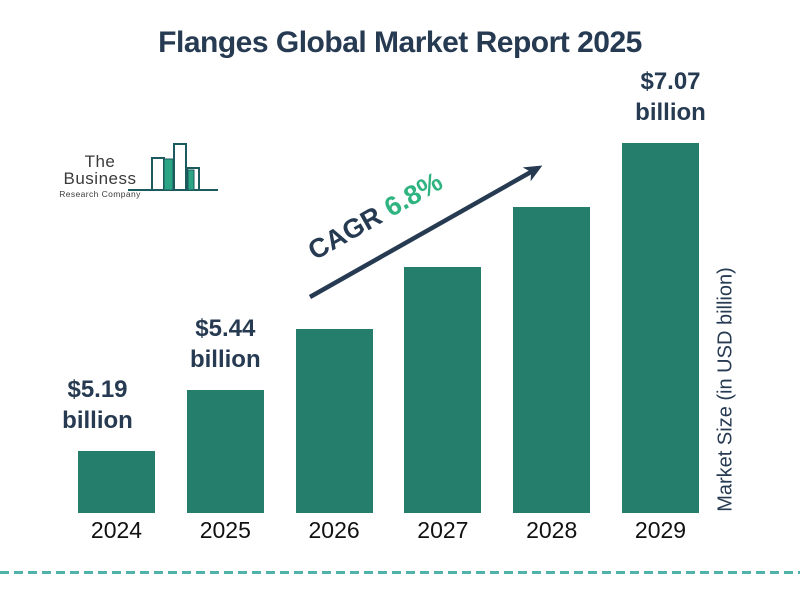 The width and height of the screenshot is (800, 600). Describe the element at coordinates (443, 530) in the screenshot. I see `x-tick-2027: 2027` at that location.